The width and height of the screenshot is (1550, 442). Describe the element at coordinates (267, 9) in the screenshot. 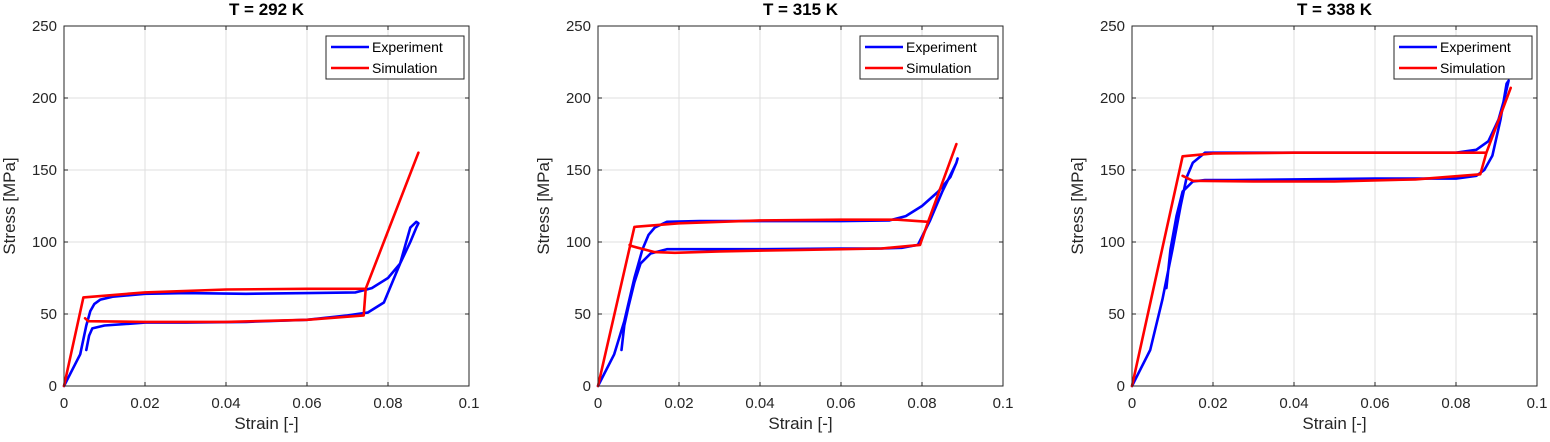

I see `chart-title: T = 292 K` at that location.